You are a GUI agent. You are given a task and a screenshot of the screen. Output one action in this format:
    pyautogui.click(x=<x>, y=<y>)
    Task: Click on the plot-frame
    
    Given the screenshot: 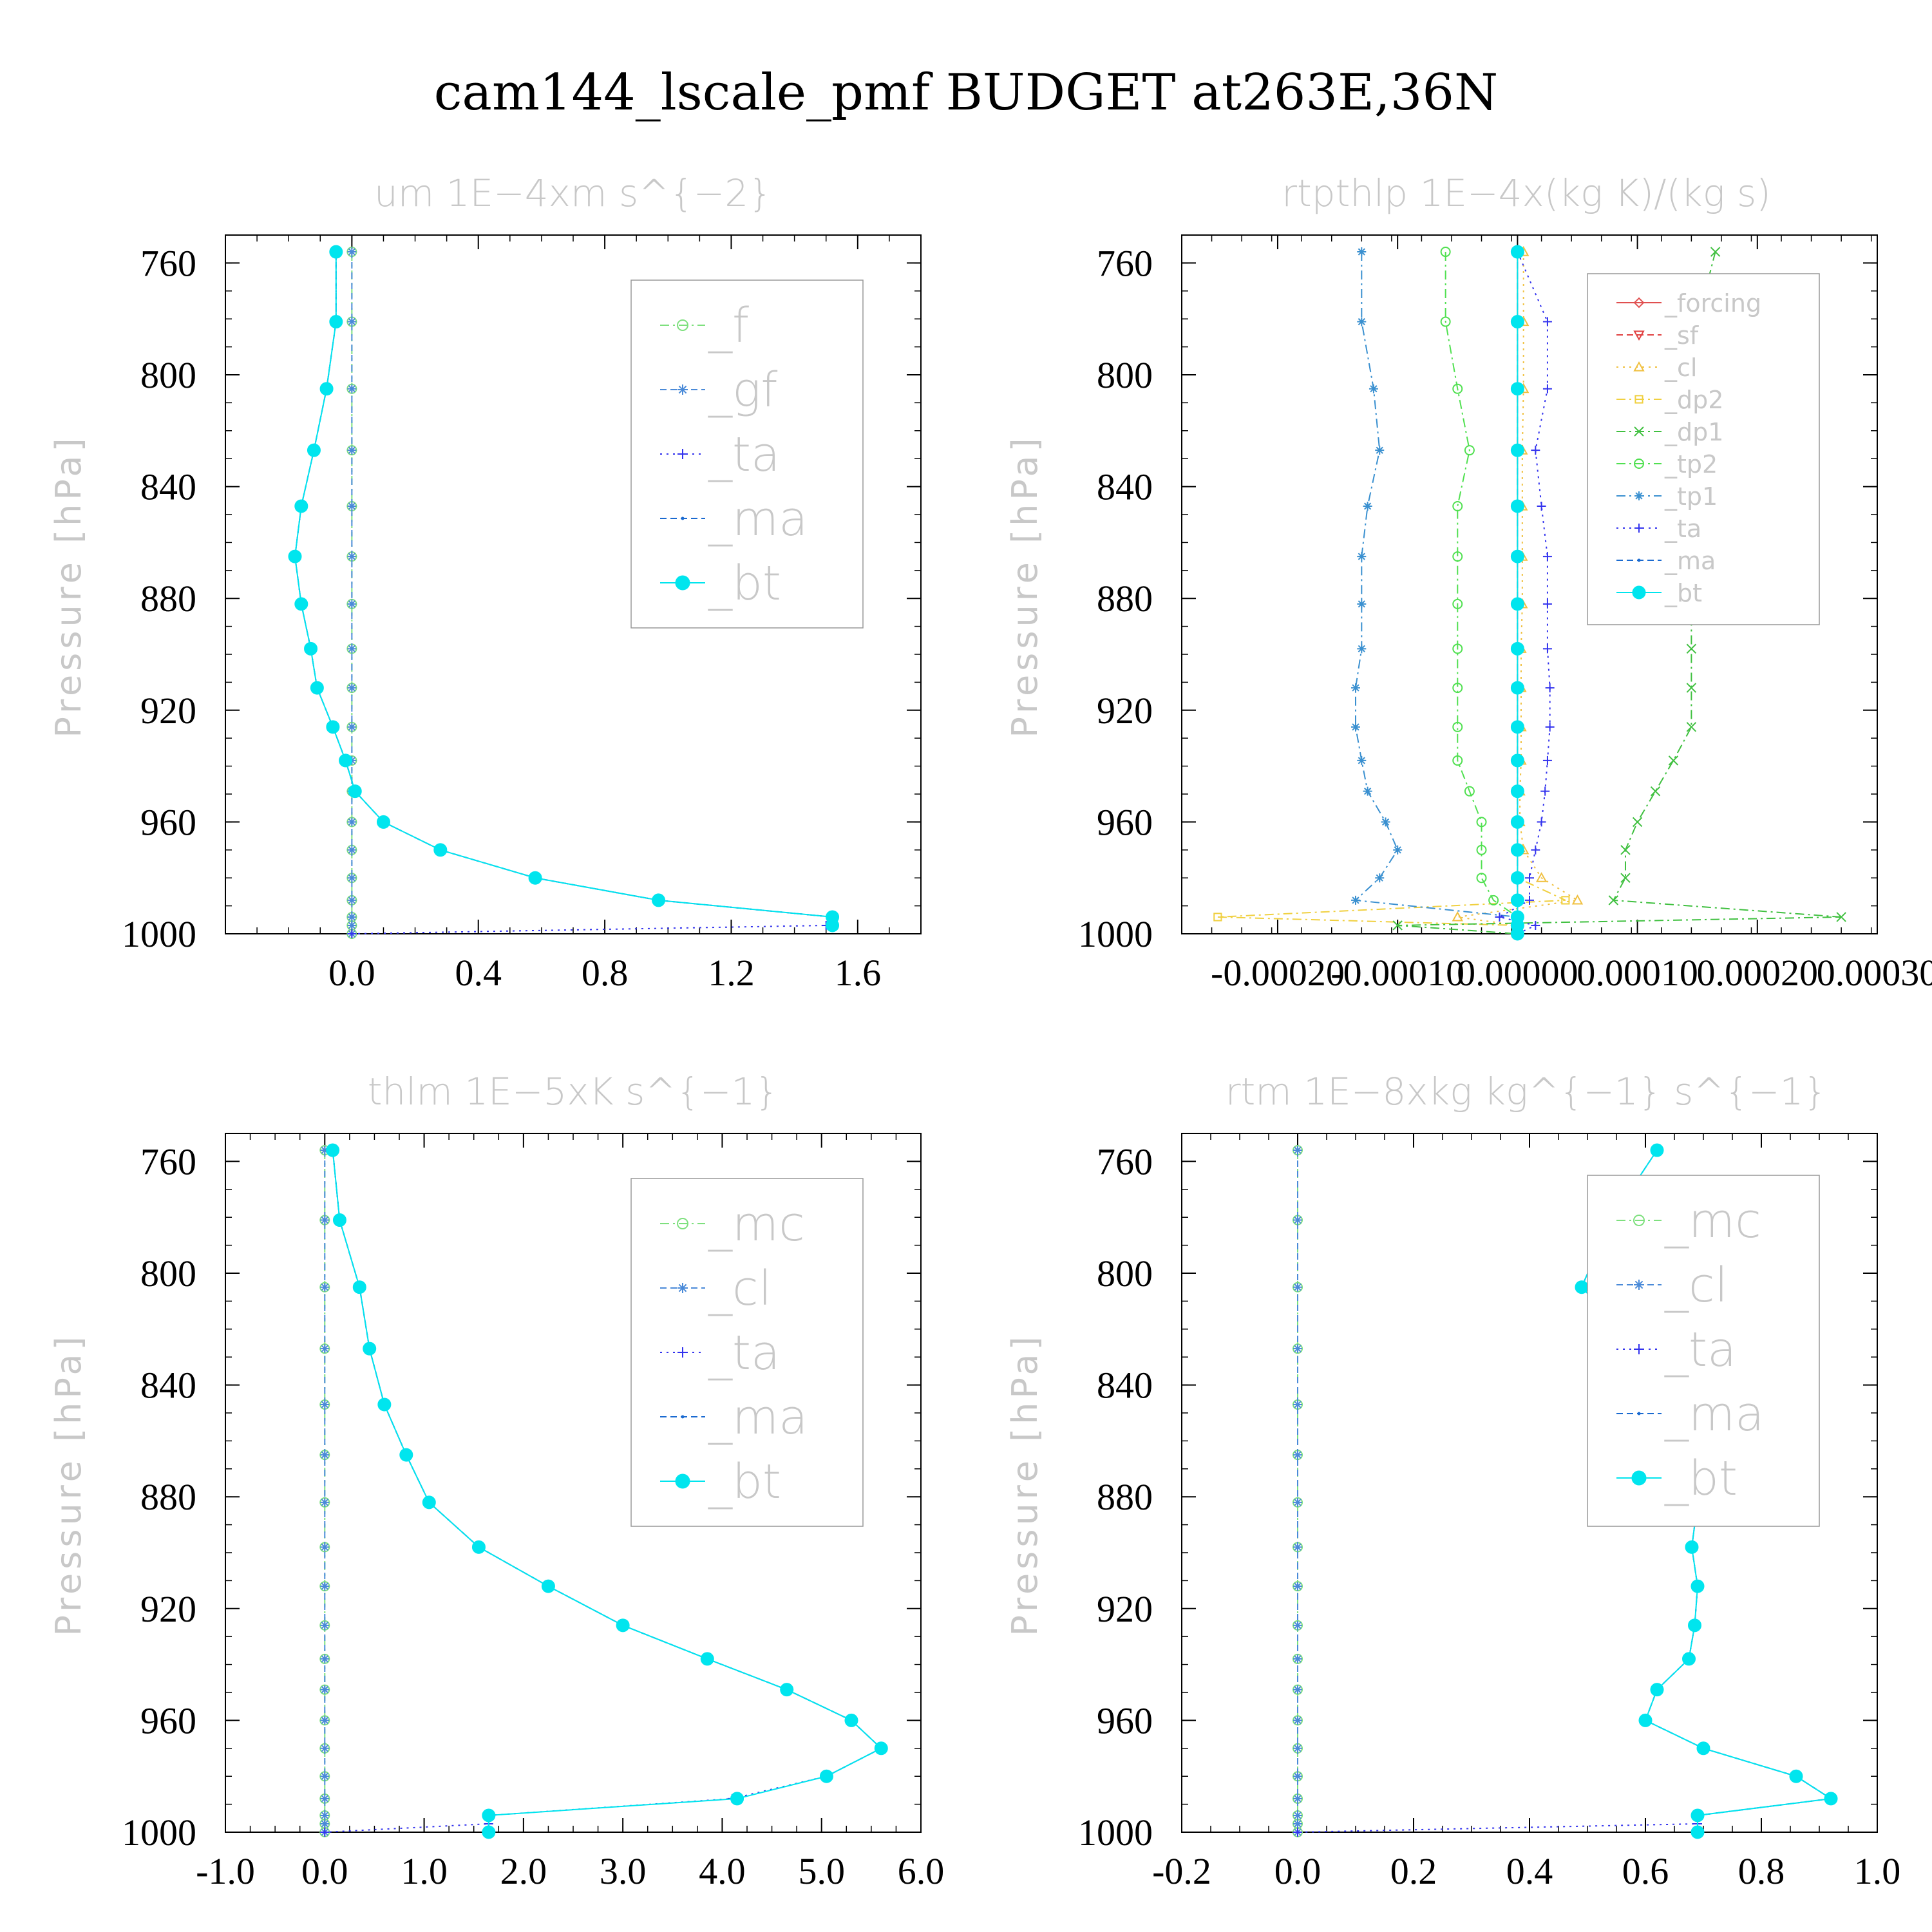 What is the action you would take?
    pyautogui.click(x=1529, y=584)
    